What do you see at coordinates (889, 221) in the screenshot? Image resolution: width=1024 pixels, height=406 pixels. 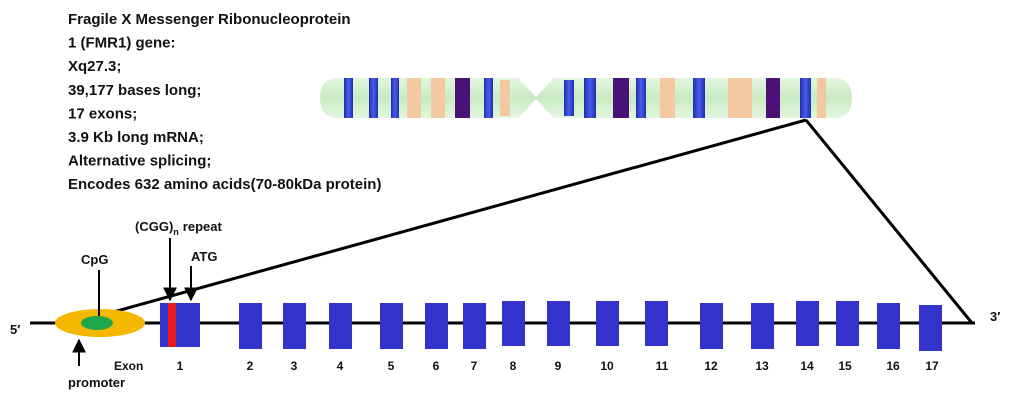 I see `zoom-line` at bounding box center [889, 221].